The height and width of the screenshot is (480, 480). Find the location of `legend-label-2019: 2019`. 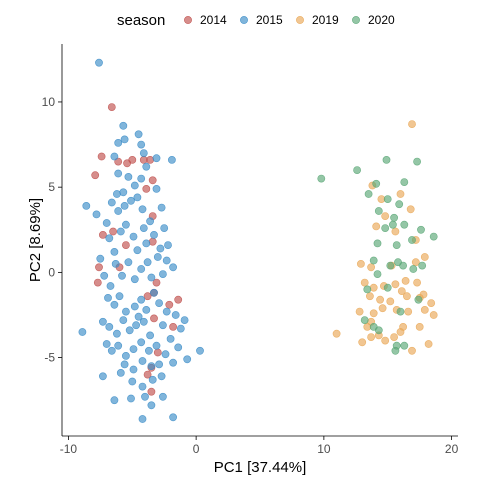

legend-label-2019: 2019 is located at coordinates (325, 20).